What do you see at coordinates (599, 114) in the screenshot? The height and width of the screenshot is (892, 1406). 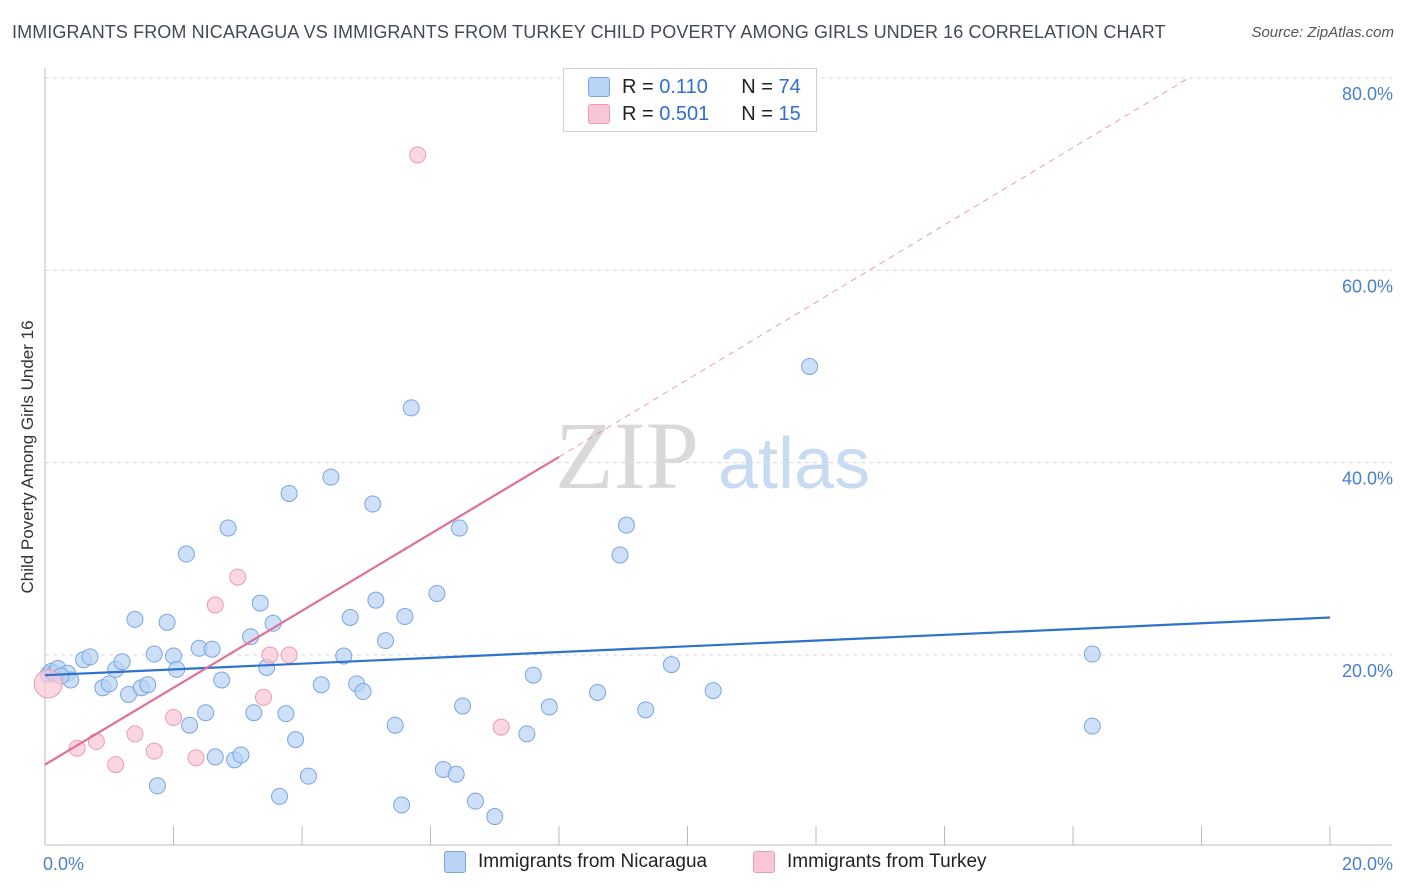 I see `legend-swatch-turkey` at bounding box center [599, 114].